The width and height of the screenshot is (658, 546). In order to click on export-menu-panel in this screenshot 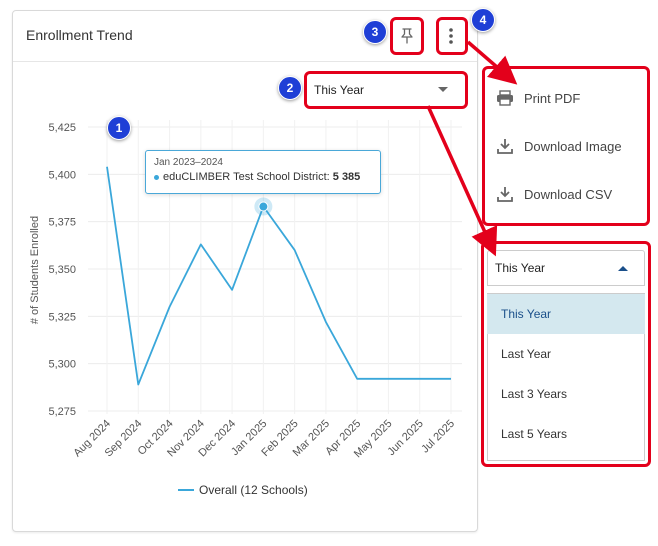, I will do `click(566, 146)`.